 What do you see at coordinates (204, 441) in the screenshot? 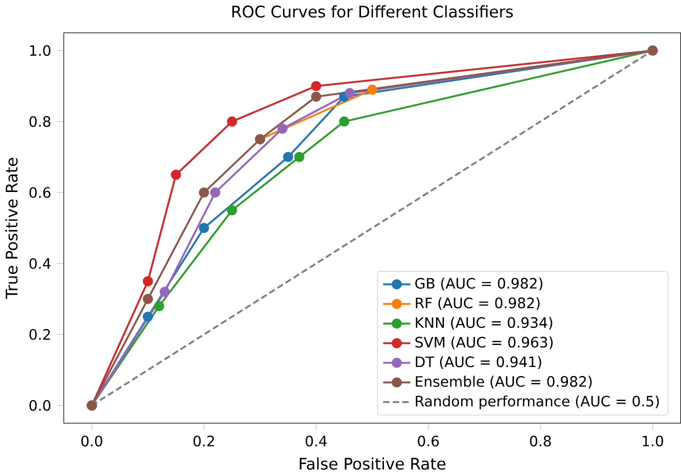
I see `x-tick-label: 0.2` at bounding box center [204, 441].